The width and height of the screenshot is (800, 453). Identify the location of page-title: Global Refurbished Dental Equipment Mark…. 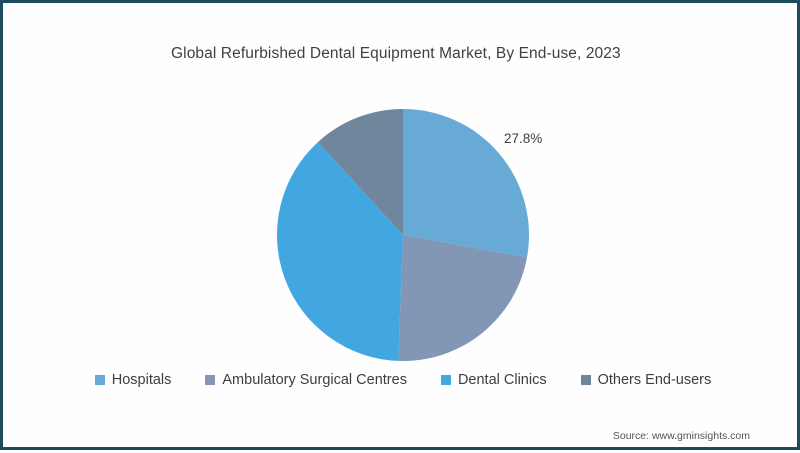
(396, 53).